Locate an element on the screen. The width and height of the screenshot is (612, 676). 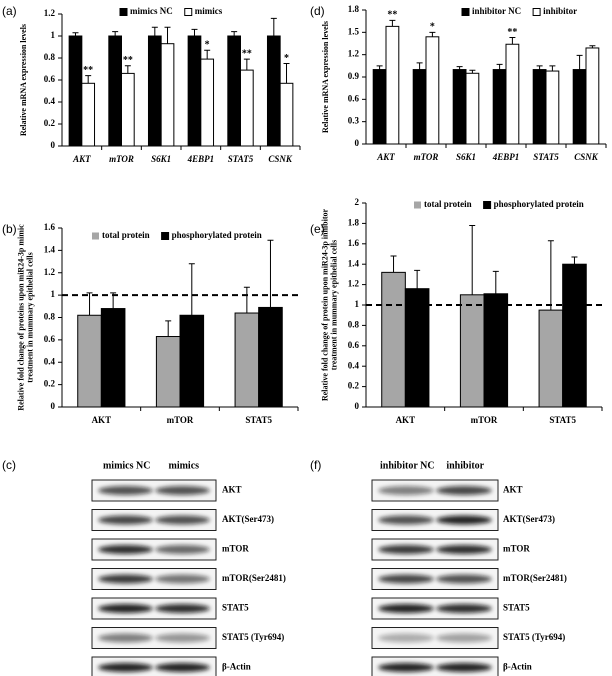
x-tick-label: STAT5 is located at coordinates (562, 420).